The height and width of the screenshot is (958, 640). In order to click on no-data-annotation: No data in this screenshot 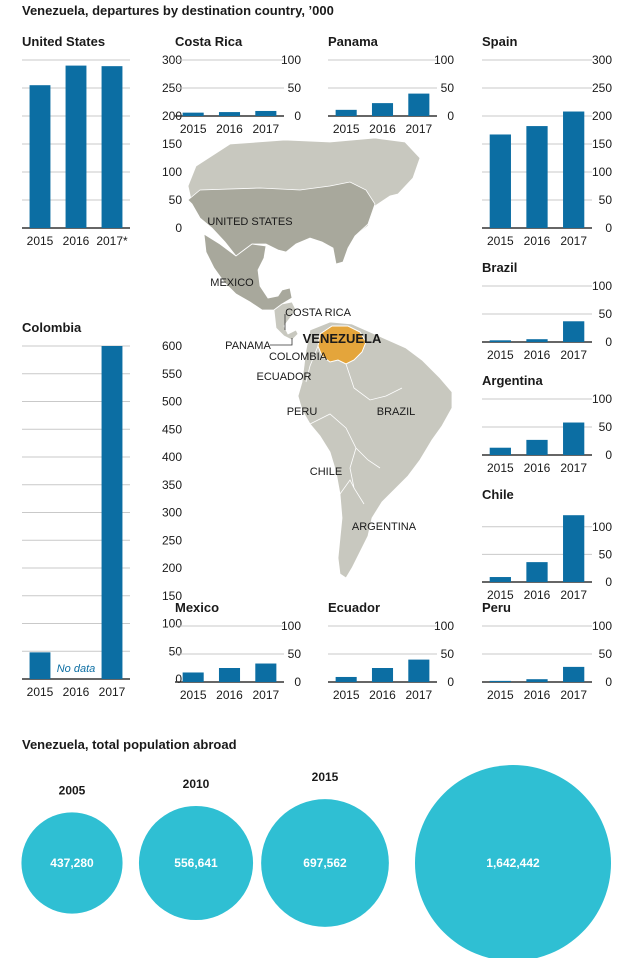, I will do `click(76, 669)`.